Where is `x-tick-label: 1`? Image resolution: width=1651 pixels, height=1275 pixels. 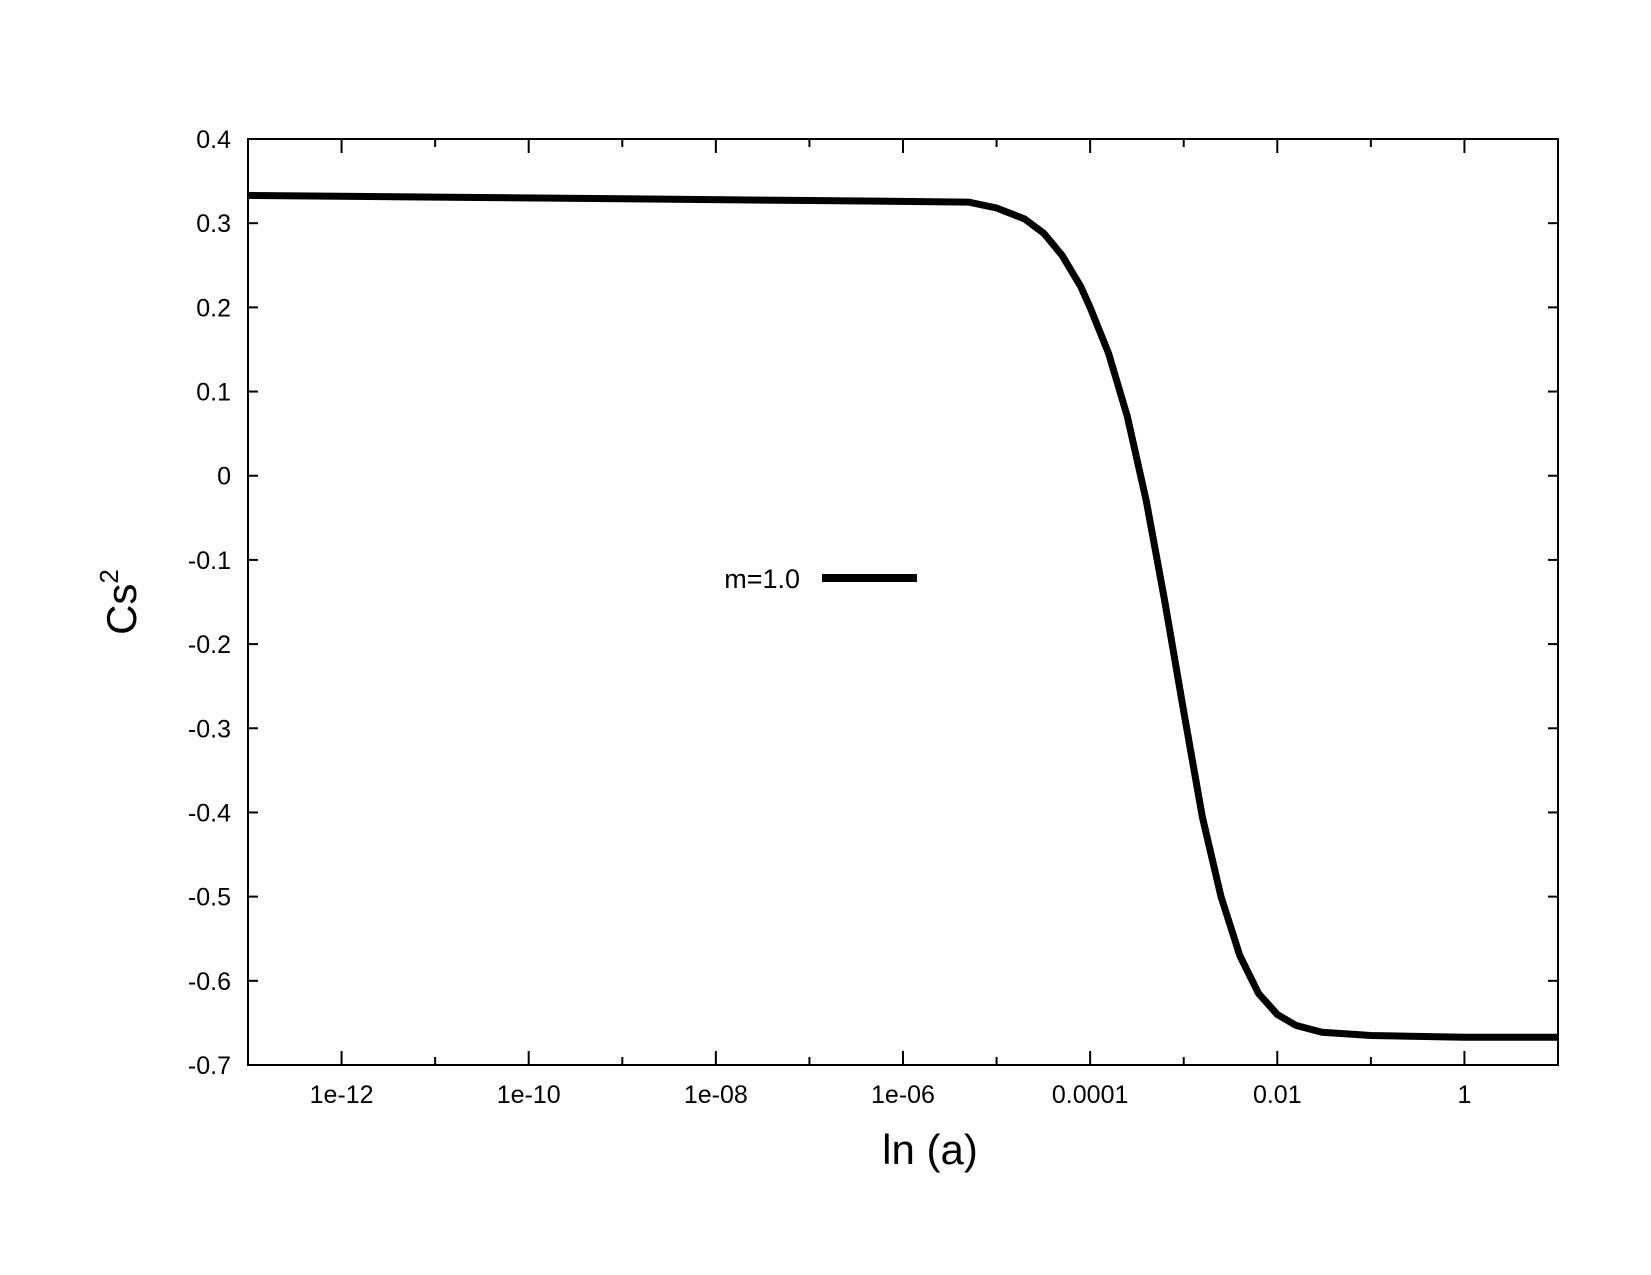 x-tick-label: 1 is located at coordinates (1464, 1095).